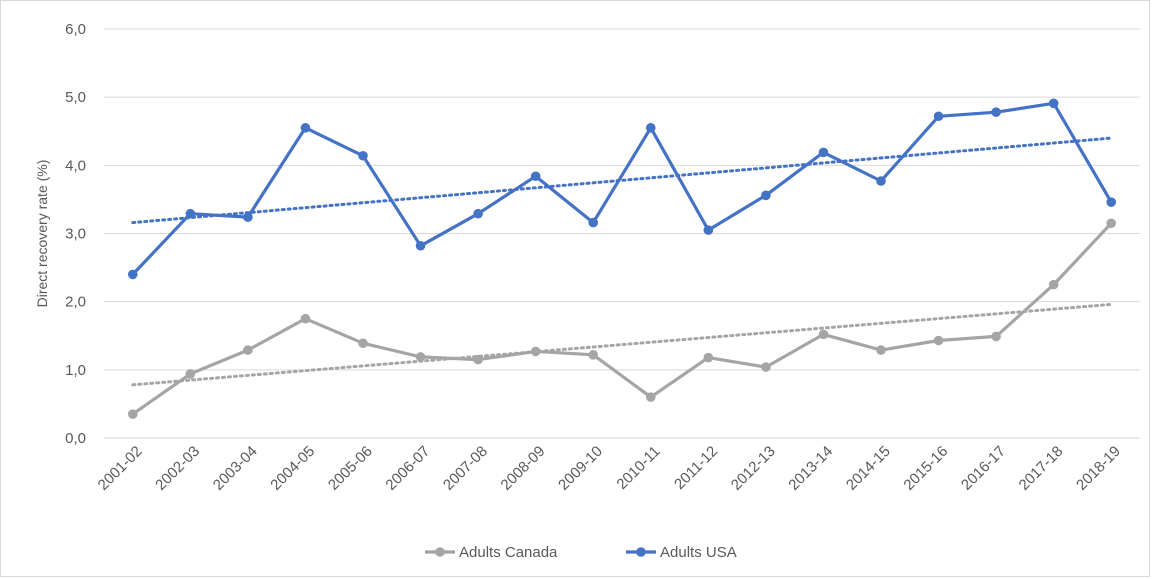  I want to click on y-tick-label: 6,0, so click(75, 29).